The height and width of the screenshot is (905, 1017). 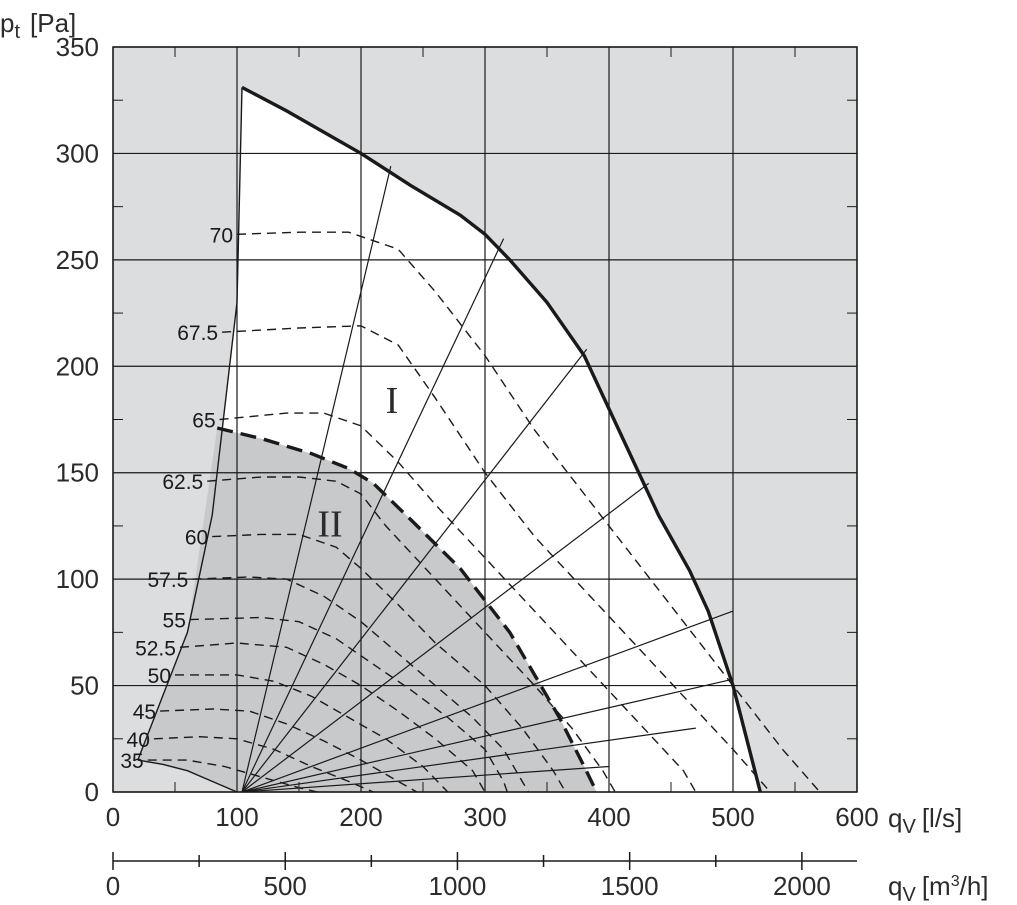 I want to click on y-tick-label: 150, so click(x=77, y=473).